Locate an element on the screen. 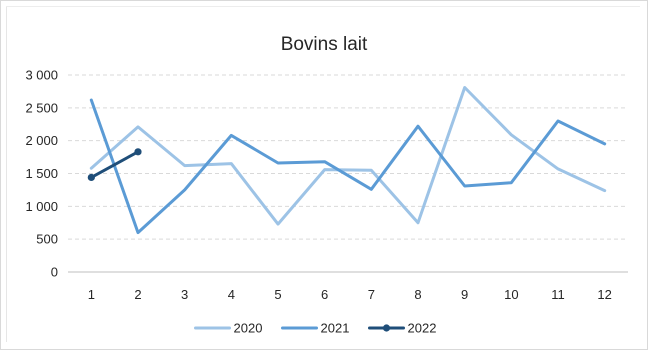  y-axis-tick-labels: 0 500 1 000 1 500 2 000 2 500 3 000 is located at coordinates (41, 174).